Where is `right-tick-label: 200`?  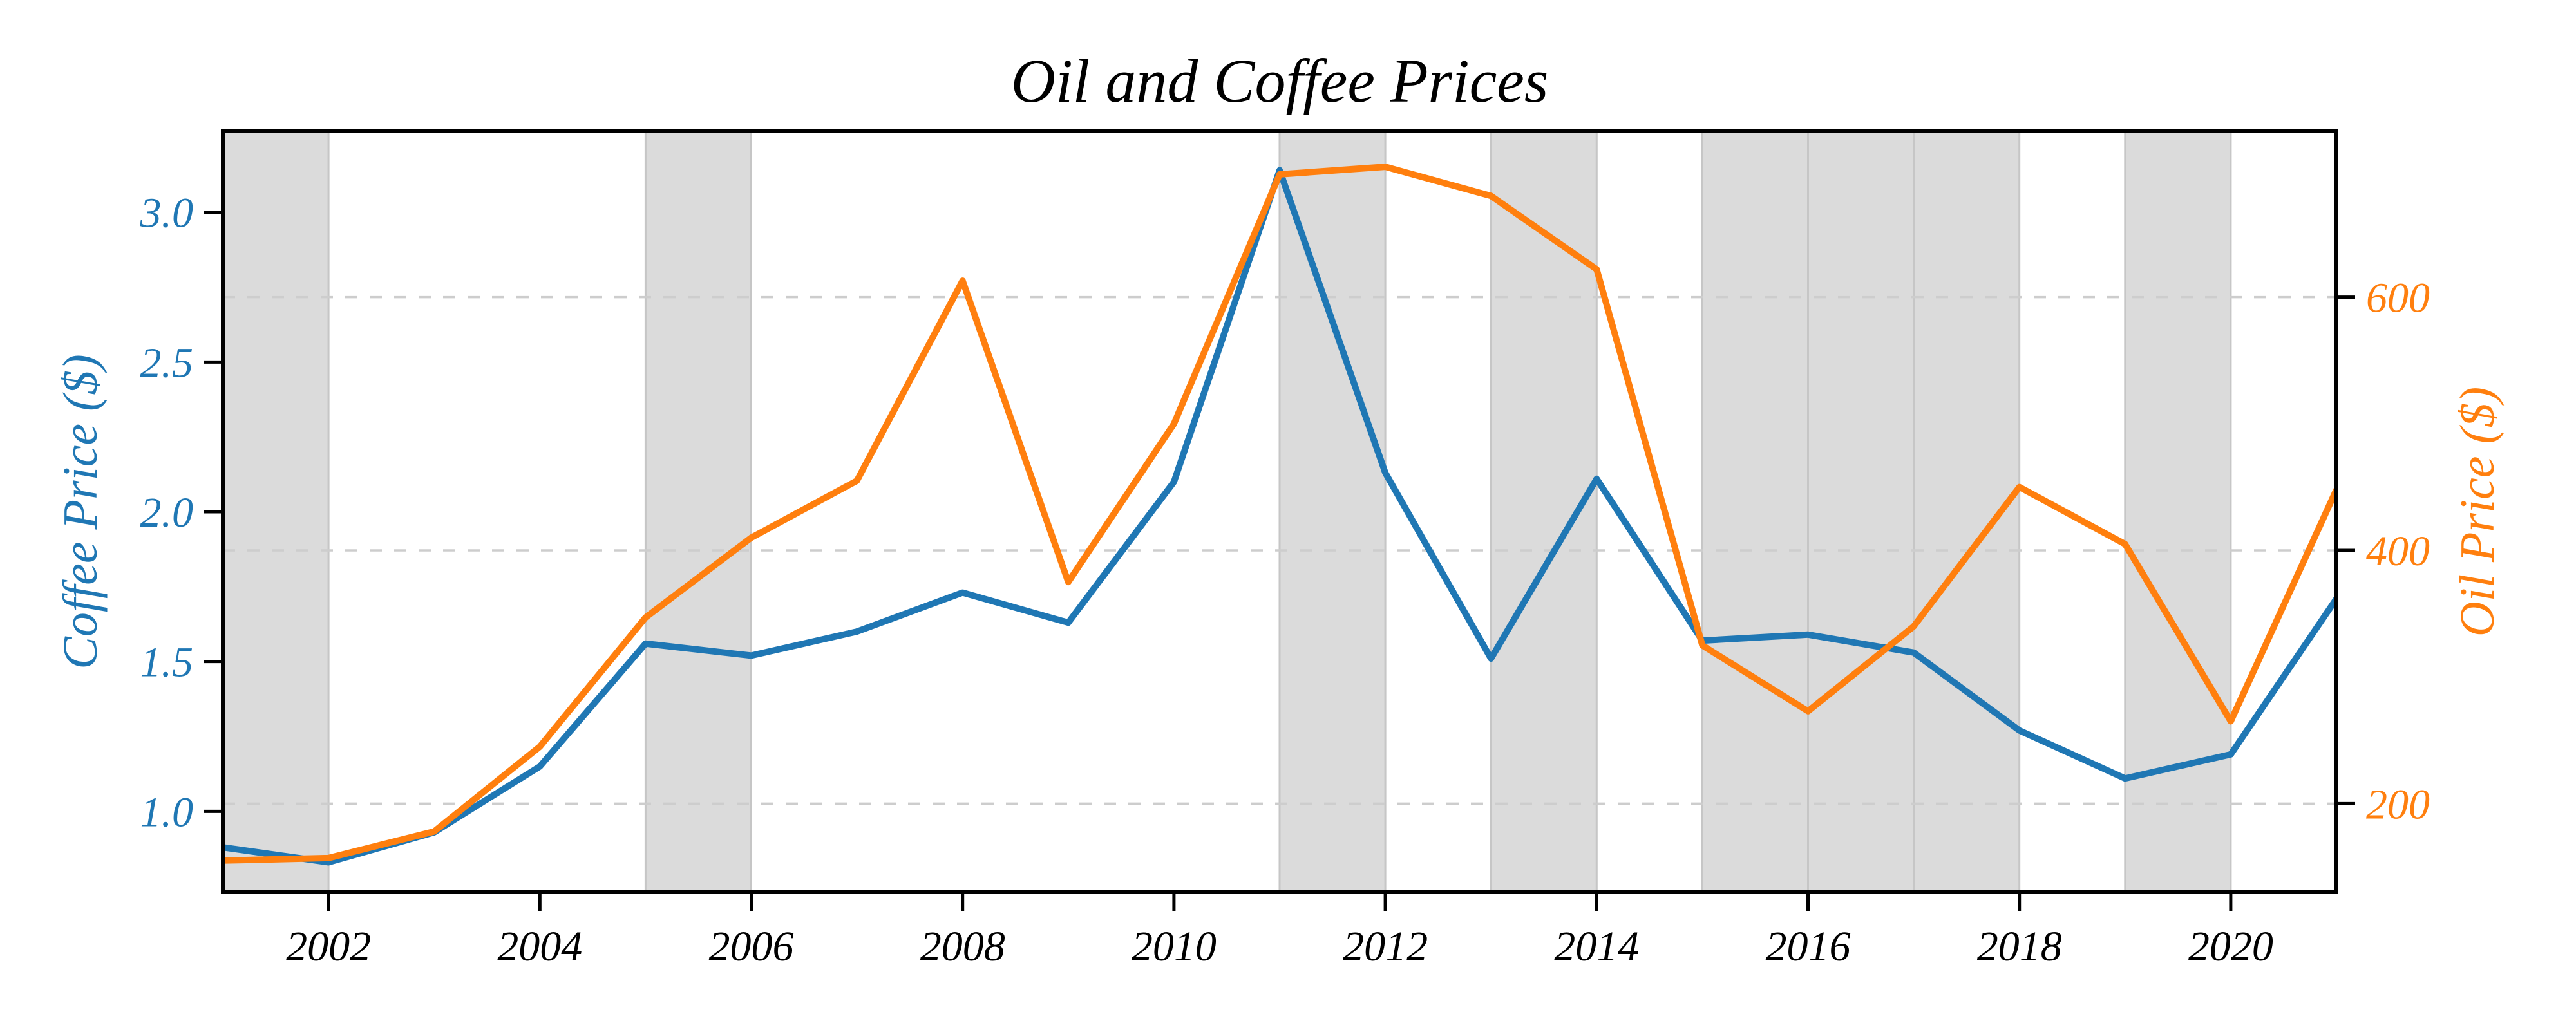 right-tick-label: 200 is located at coordinates (2398, 804).